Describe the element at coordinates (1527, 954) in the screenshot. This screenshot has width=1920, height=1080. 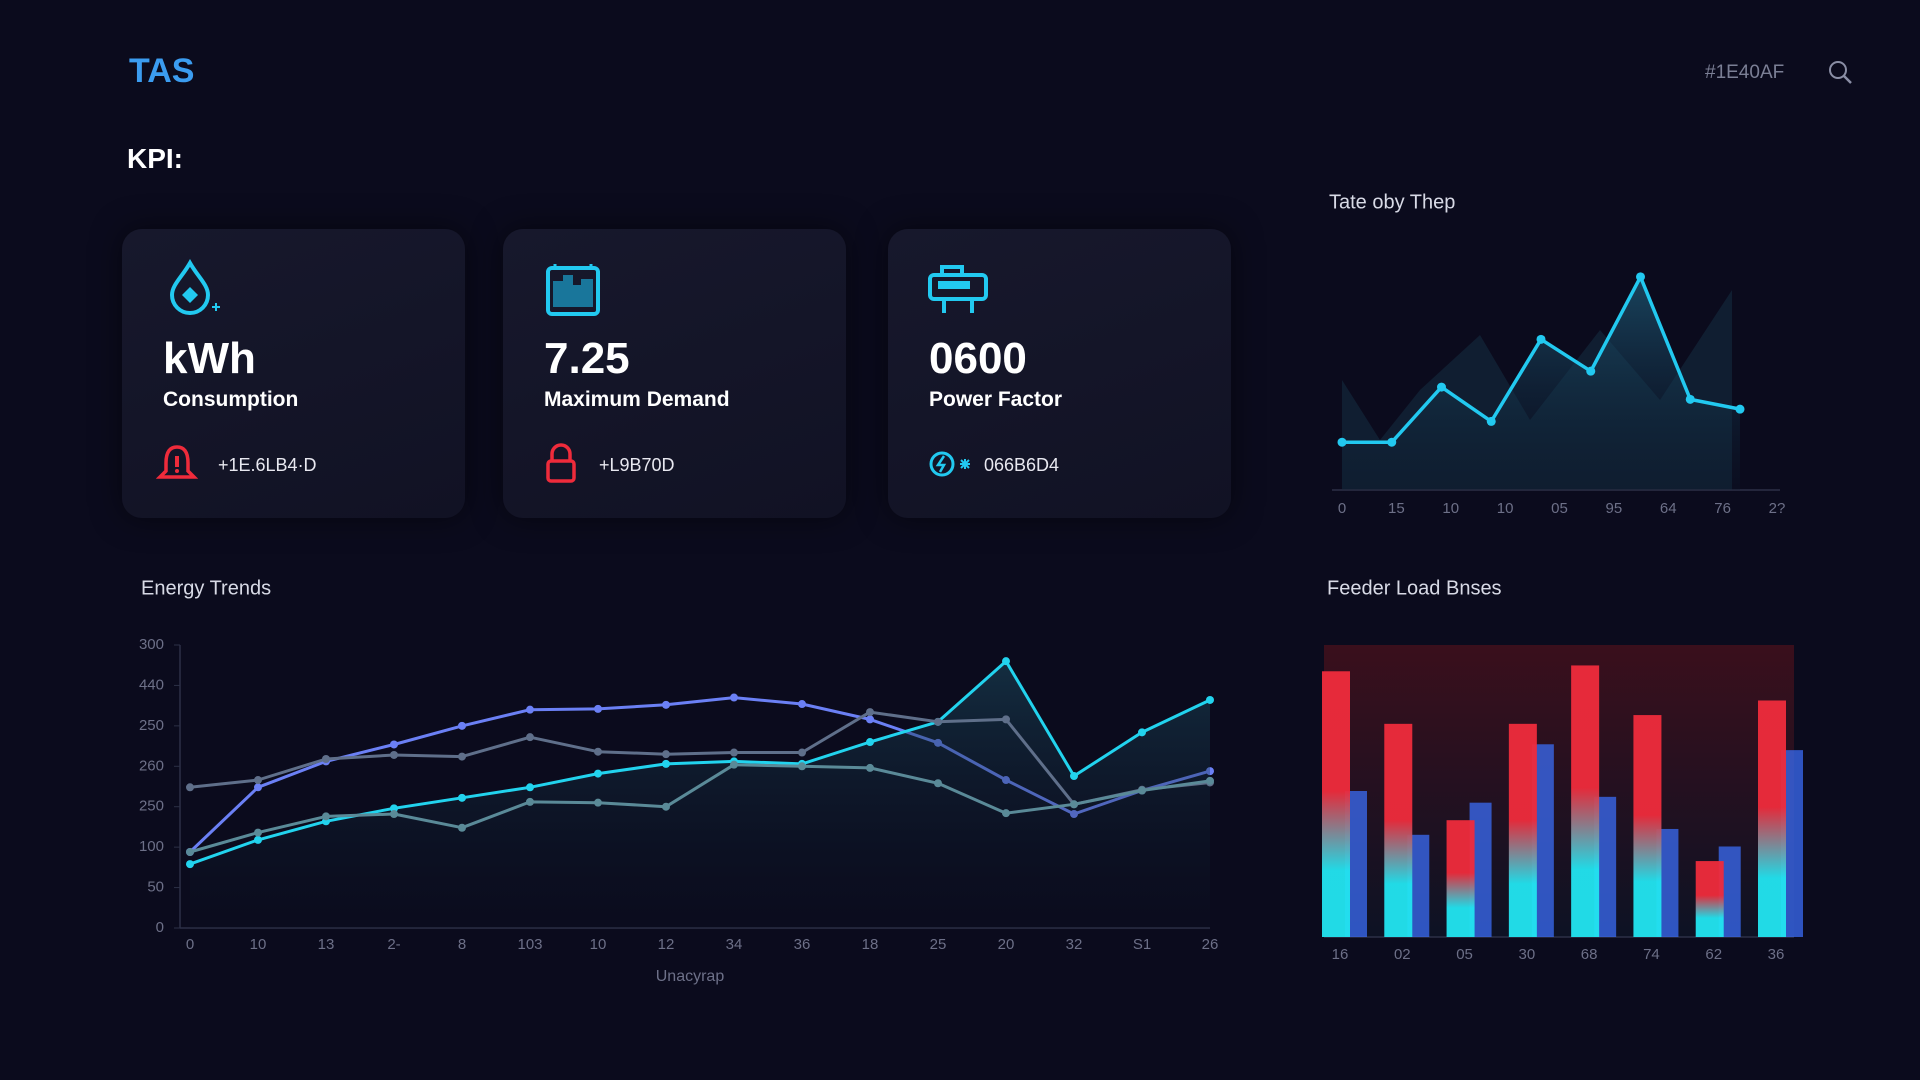
I see `x-tick-label: 30` at that location.